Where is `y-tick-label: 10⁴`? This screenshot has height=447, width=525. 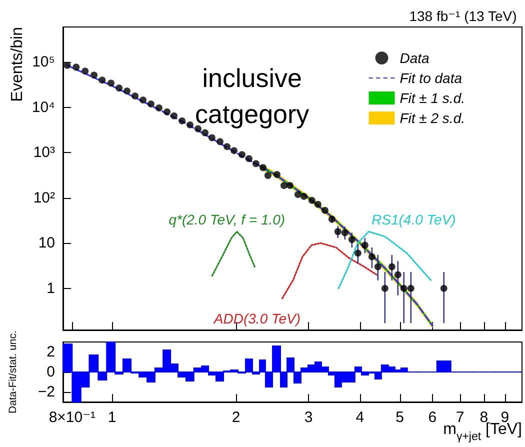 y-tick-label: 10⁴ is located at coordinates (43, 107).